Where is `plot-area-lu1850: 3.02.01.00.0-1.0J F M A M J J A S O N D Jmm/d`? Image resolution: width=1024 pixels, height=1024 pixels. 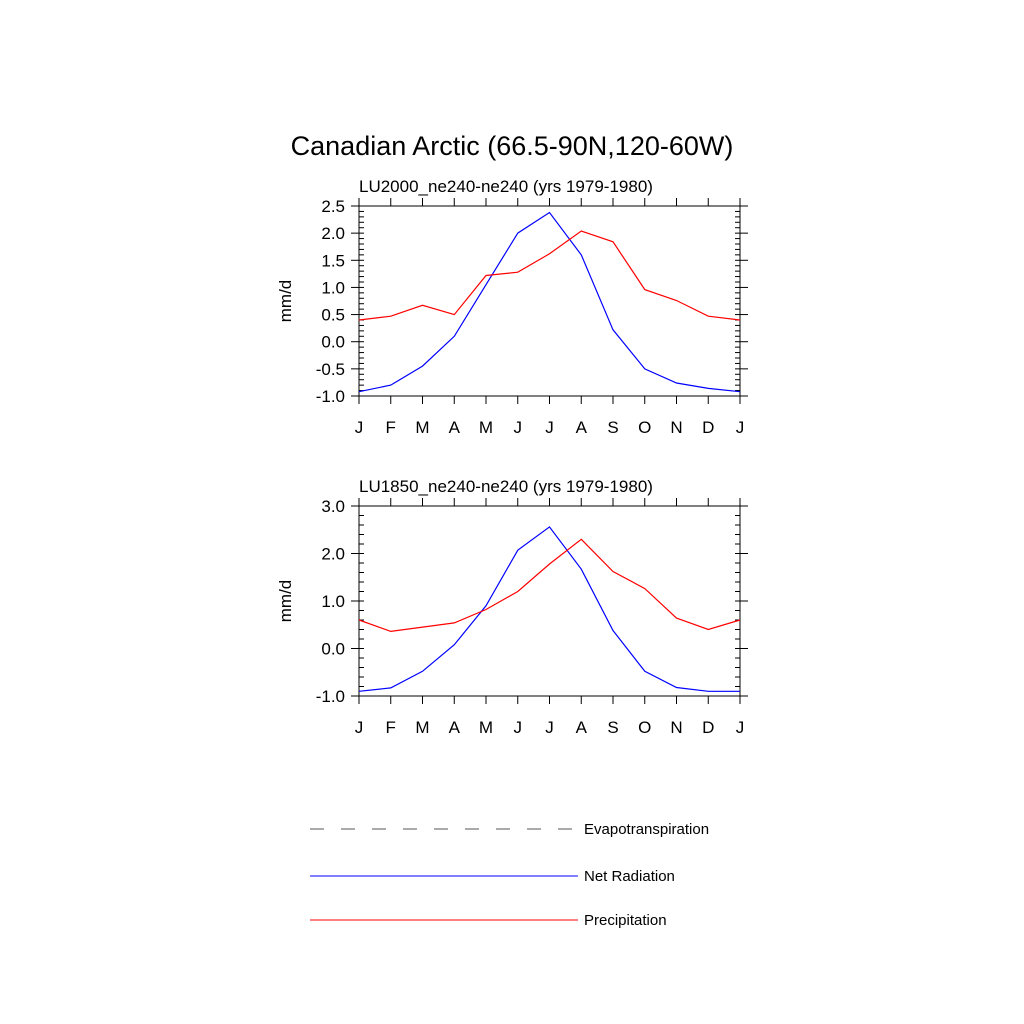
plot-area-lu1850: 3.02.01.00.0-1.0J F M A M J J A S O N D Jmm/d is located at coordinates (512, 617).